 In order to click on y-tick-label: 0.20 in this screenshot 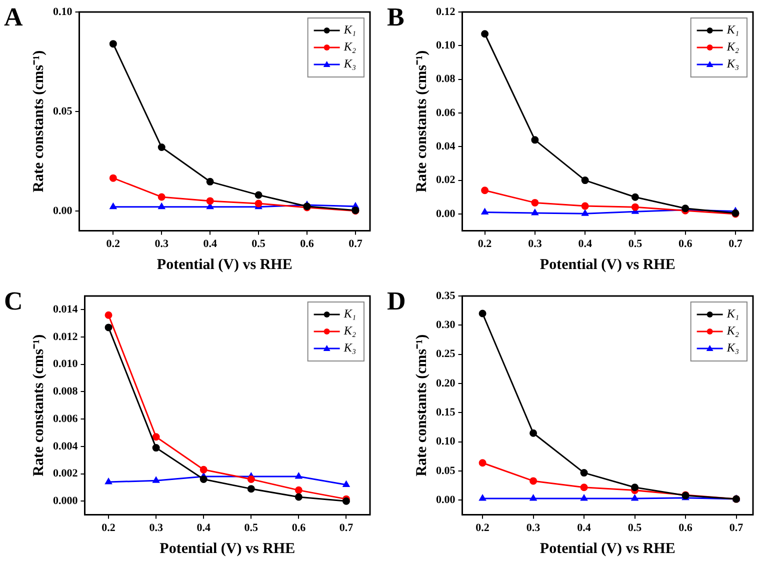, I will do `click(446, 383)`.